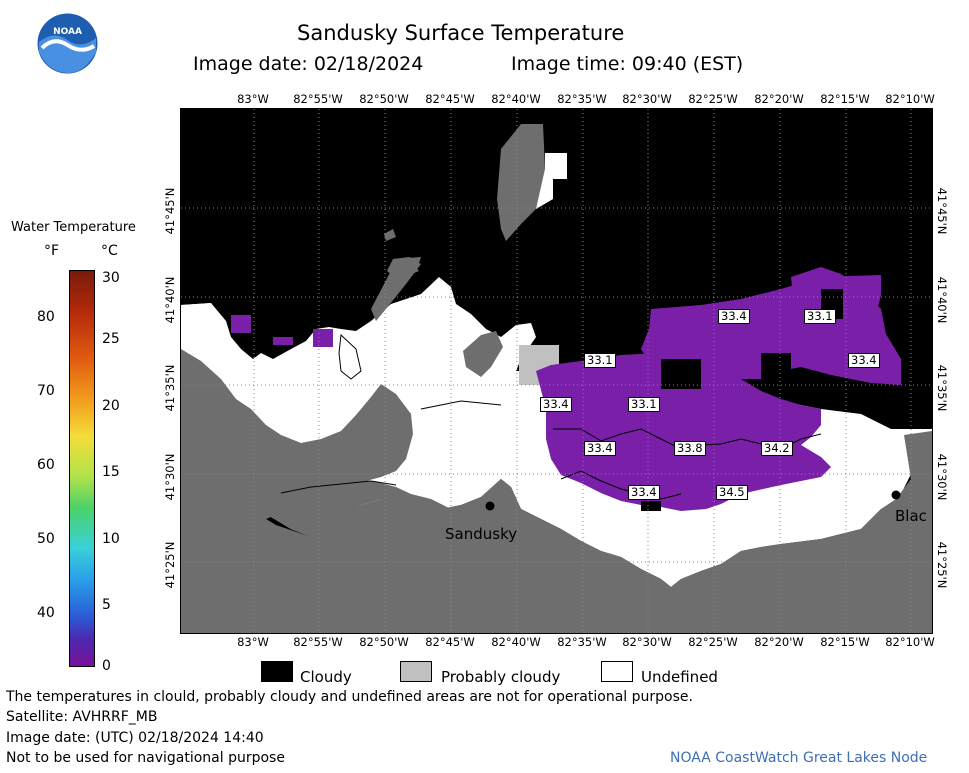 This screenshot has width=969, height=773. What do you see at coordinates (82, 468) in the screenshot?
I see `legend-color-bar` at bounding box center [82, 468].